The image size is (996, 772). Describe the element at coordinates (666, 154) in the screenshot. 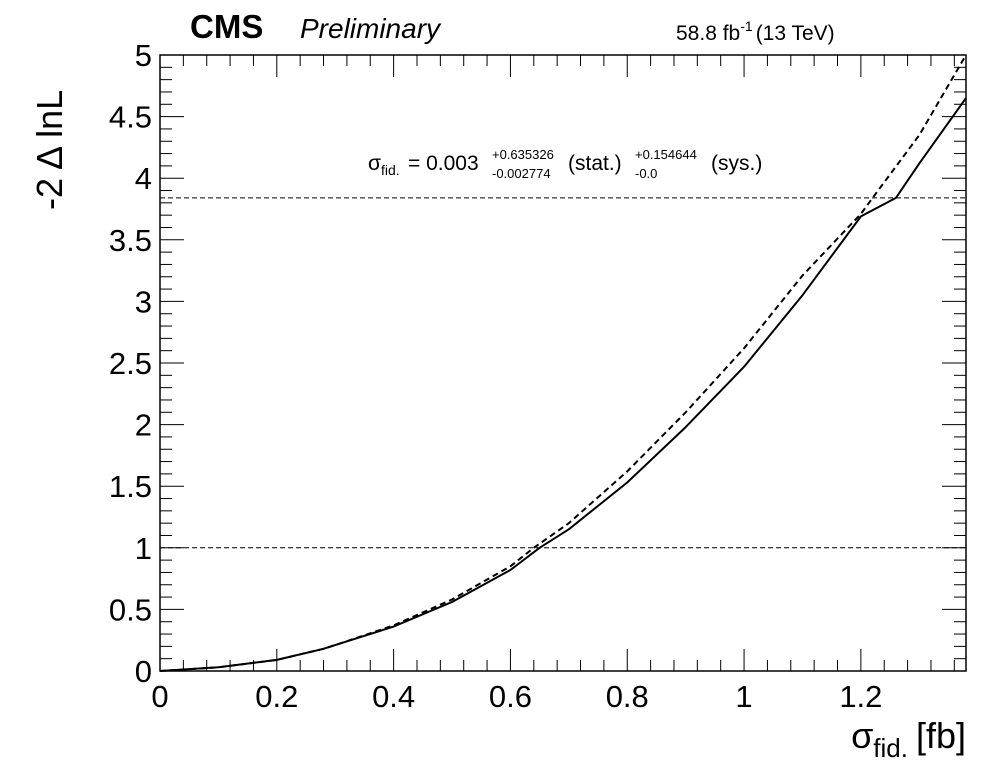

I see `sys-up: +0.154644` at that location.